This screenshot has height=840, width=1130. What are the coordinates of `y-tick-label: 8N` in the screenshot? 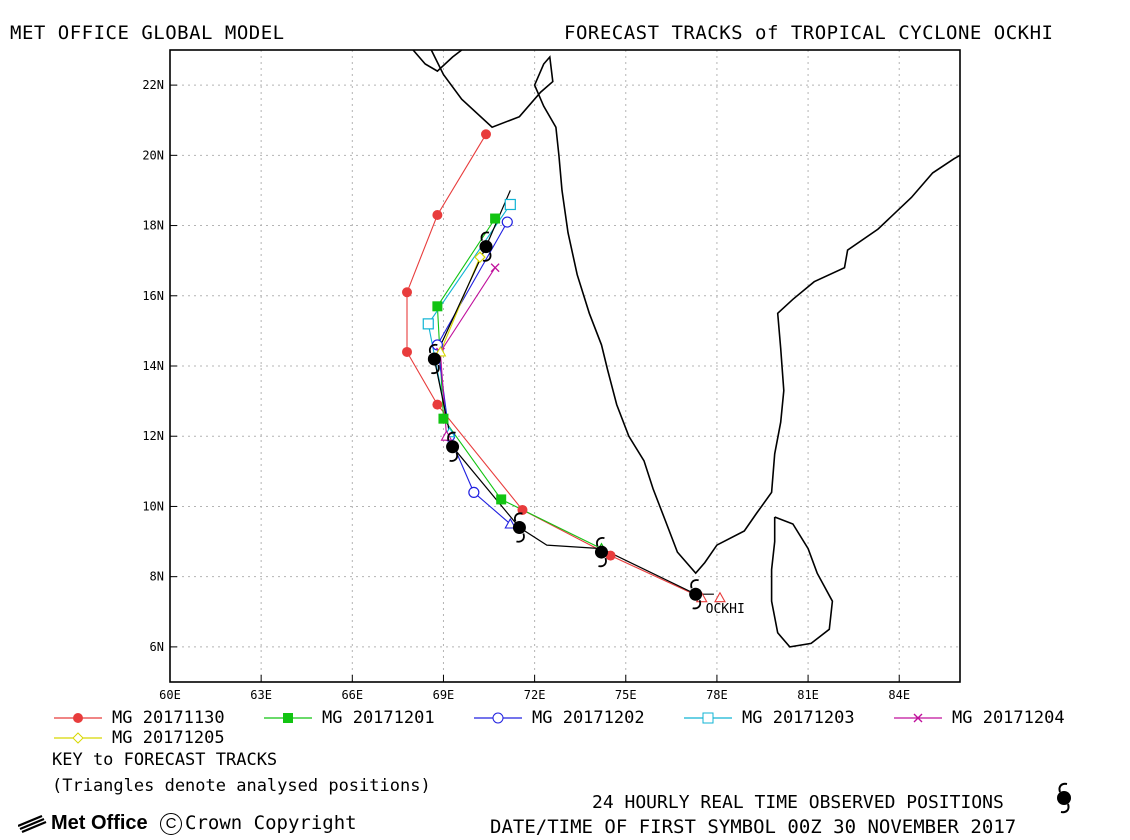 It's located at (157, 577).